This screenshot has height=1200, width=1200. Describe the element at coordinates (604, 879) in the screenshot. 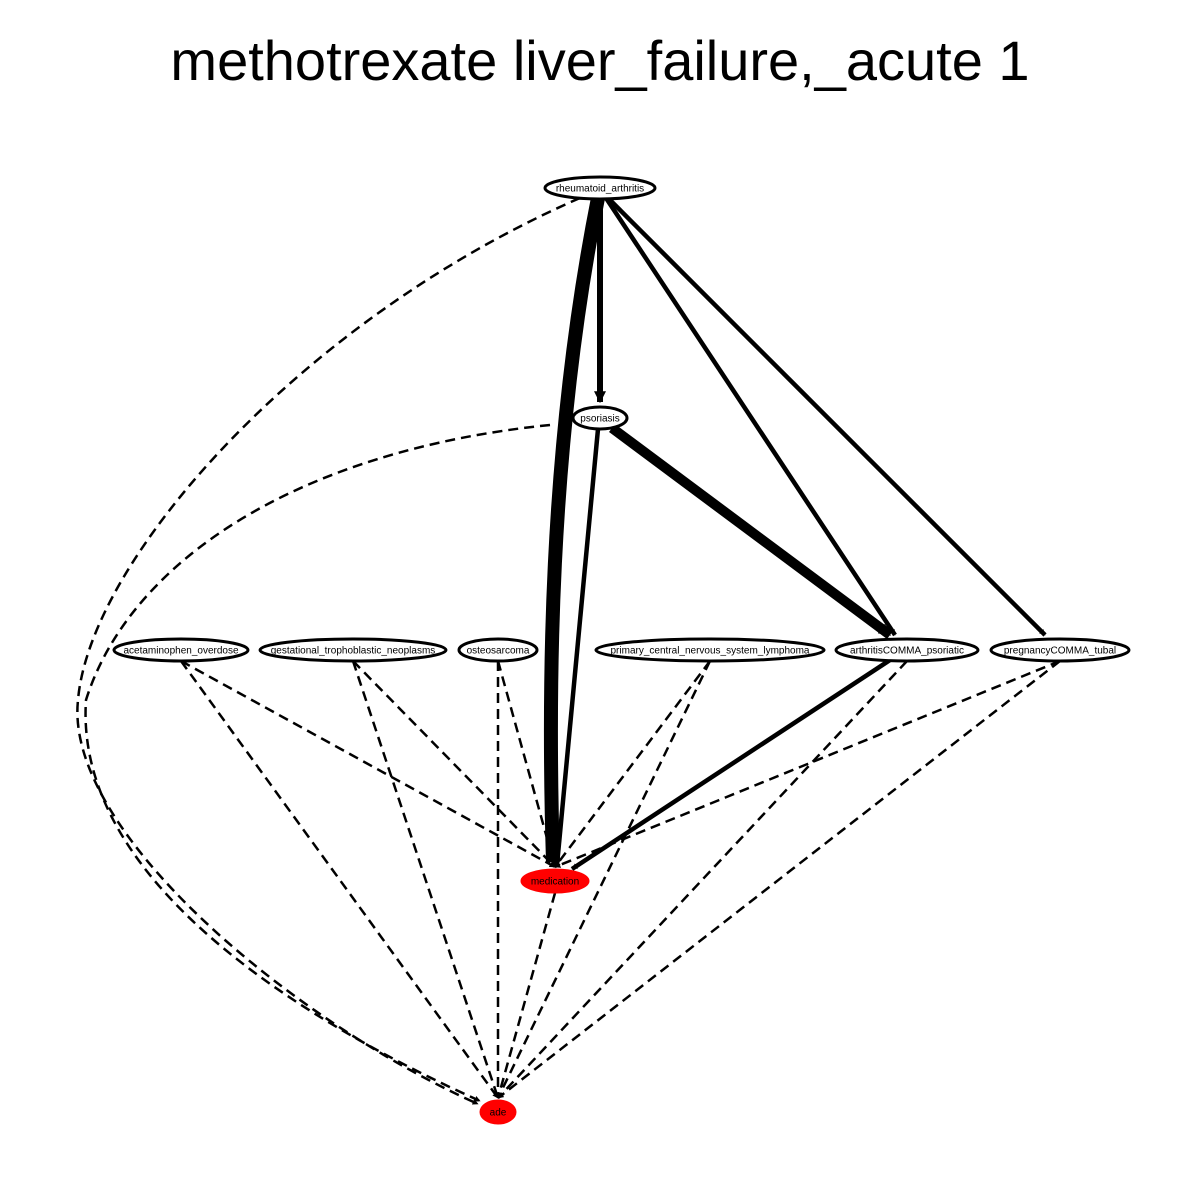

I see `edge-primary_central_nervous_system_lymphoma-to-ade` at that location.